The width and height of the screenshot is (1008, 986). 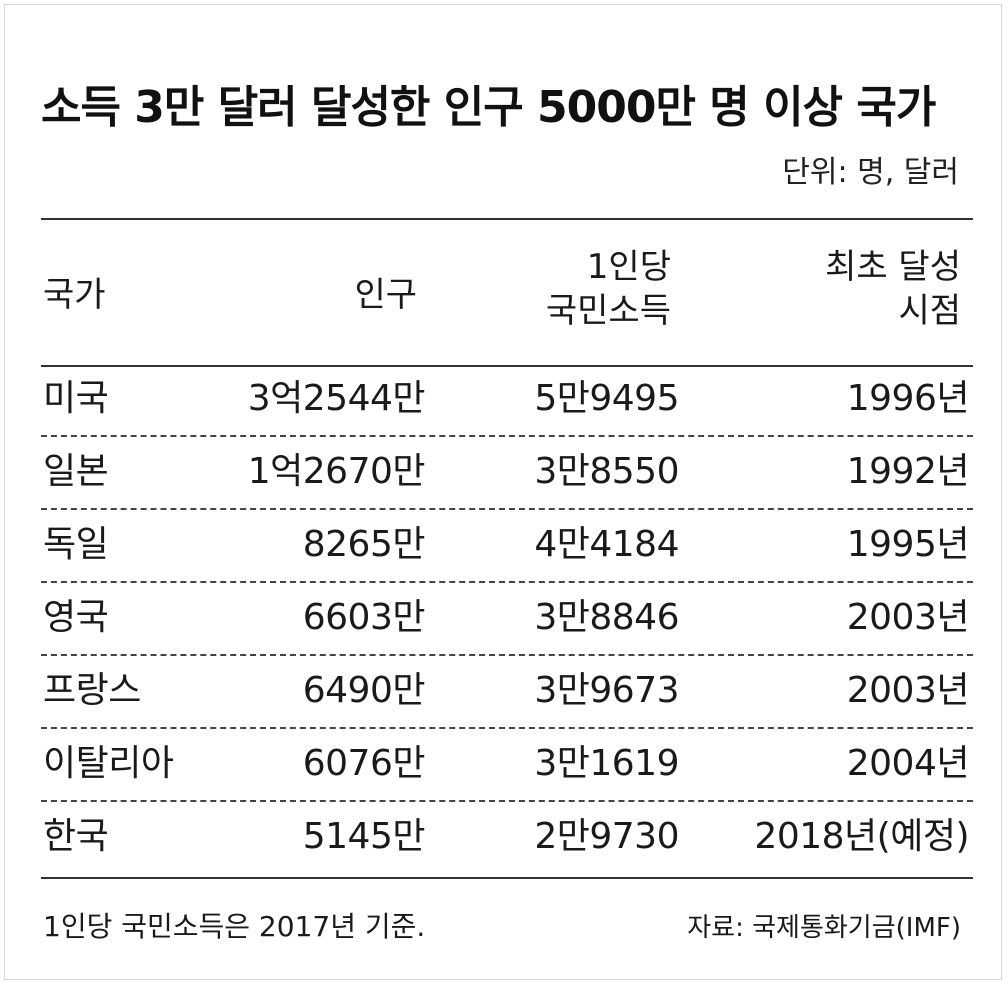 I want to click on header-year-line1: 최초 달성, so click(x=893, y=267).